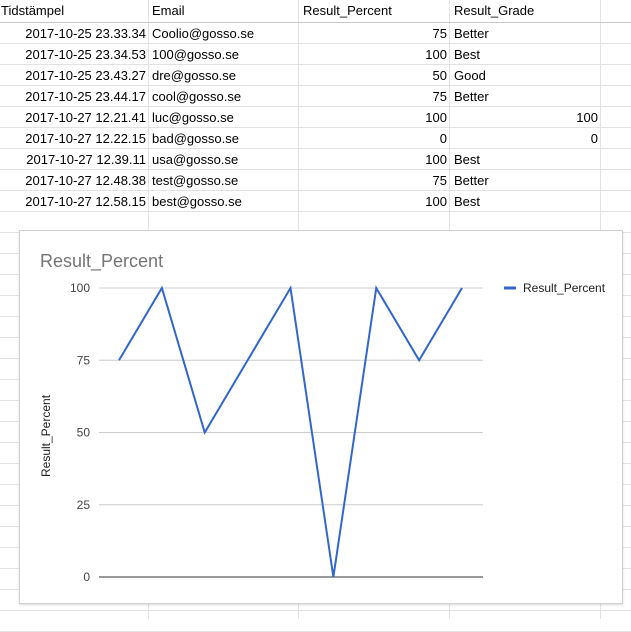 Image resolution: width=631 pixels, height=632 pixels. I want to click on timestamp-cell: 2017-10-27 12.39.11, so click(86, 159).